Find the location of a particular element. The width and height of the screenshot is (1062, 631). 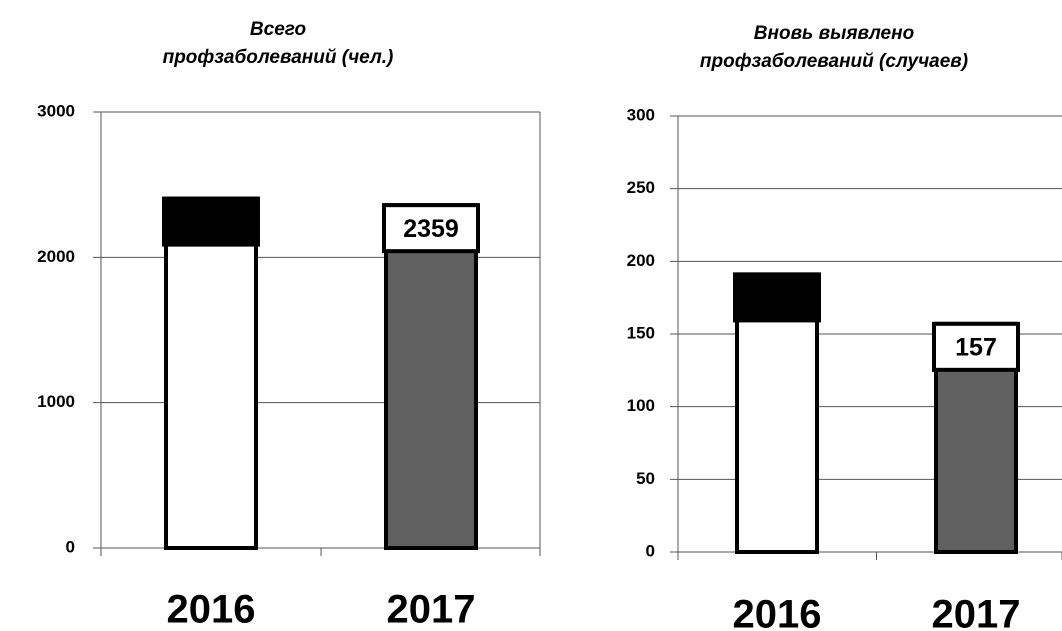

value-label: 2359 is located at coordinates (431, 229).